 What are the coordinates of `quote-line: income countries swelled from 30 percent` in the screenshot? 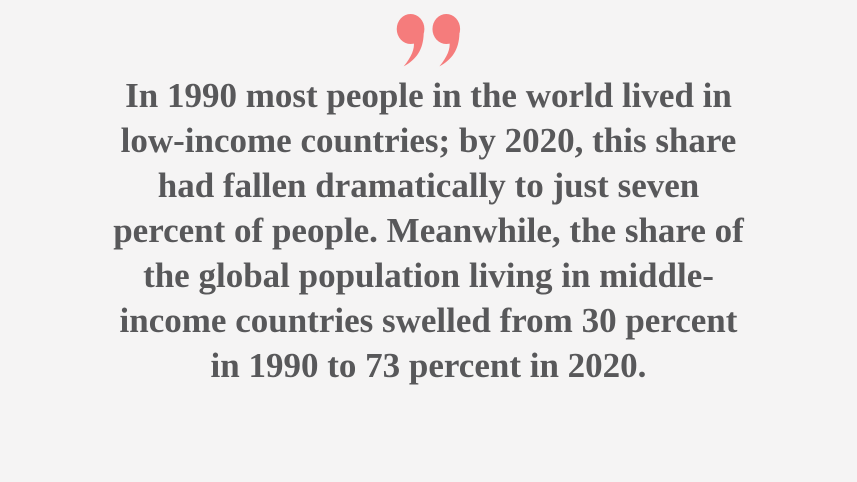 It's located at (428, 320).